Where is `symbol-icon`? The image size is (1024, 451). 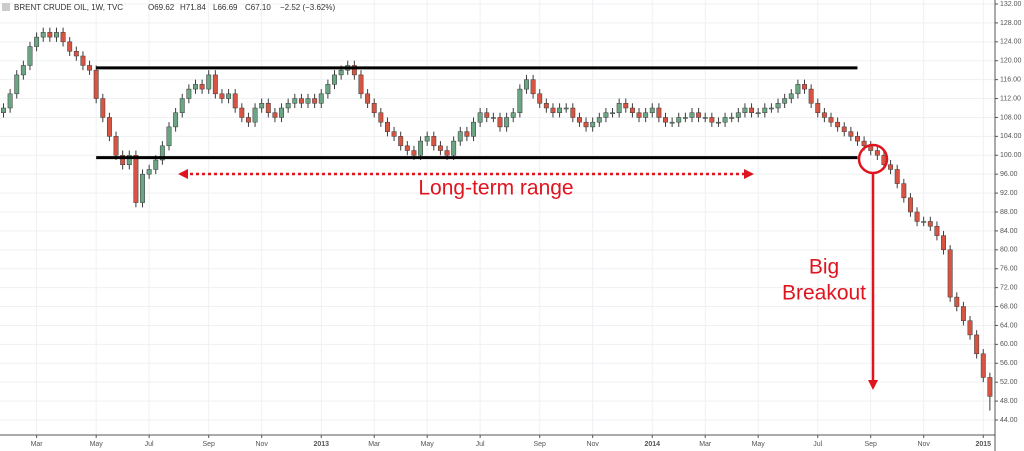 symbol-icon is located at coordinates (6, 7).